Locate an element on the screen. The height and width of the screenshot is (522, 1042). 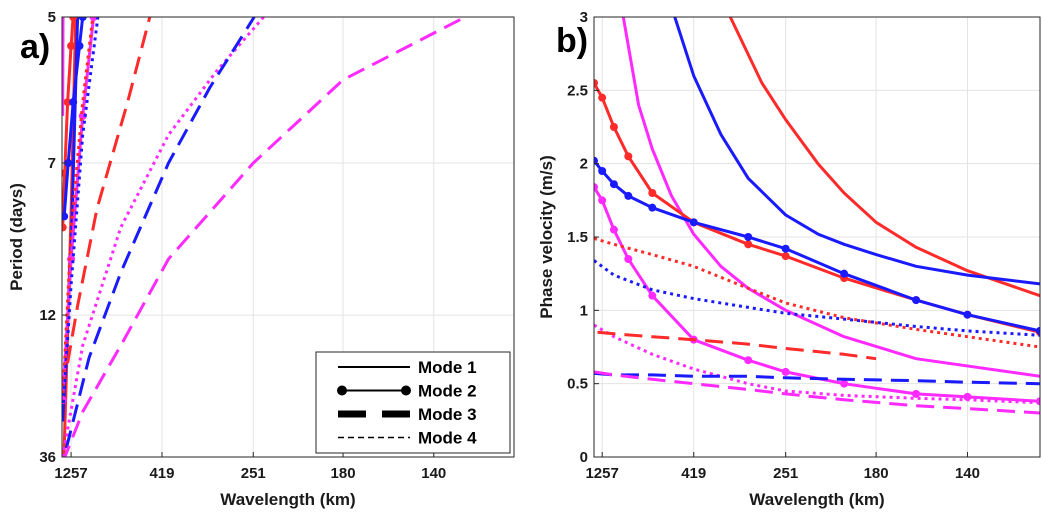
legend-entry-label: Mode 1 is located at coordinates (447, 367).